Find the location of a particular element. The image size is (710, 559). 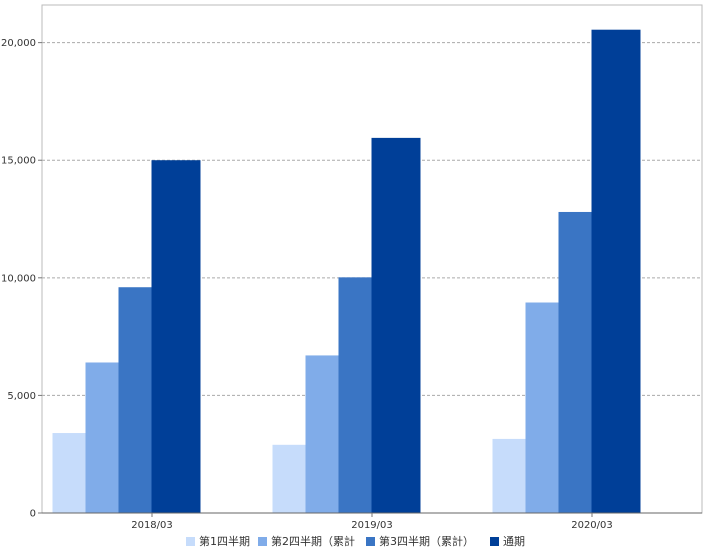

x-tick-label: 2020/03 is located at coordinates (592, 525).